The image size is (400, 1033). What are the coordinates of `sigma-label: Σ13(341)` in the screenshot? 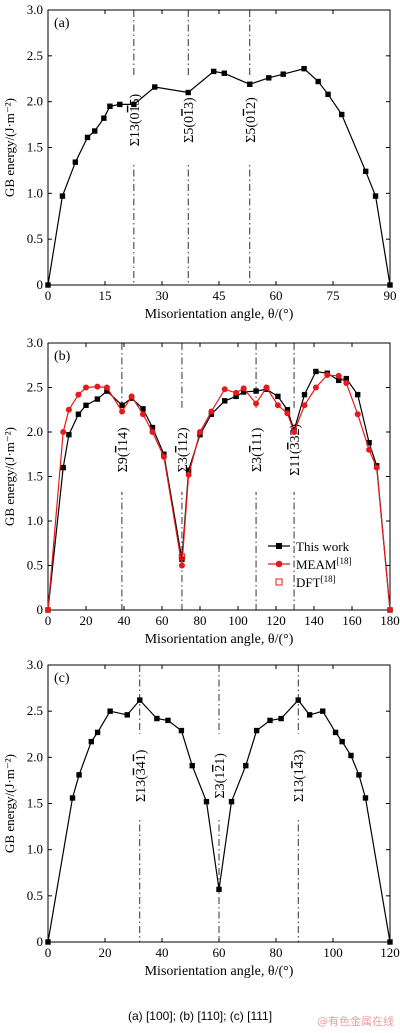 It's located at (141, 775).